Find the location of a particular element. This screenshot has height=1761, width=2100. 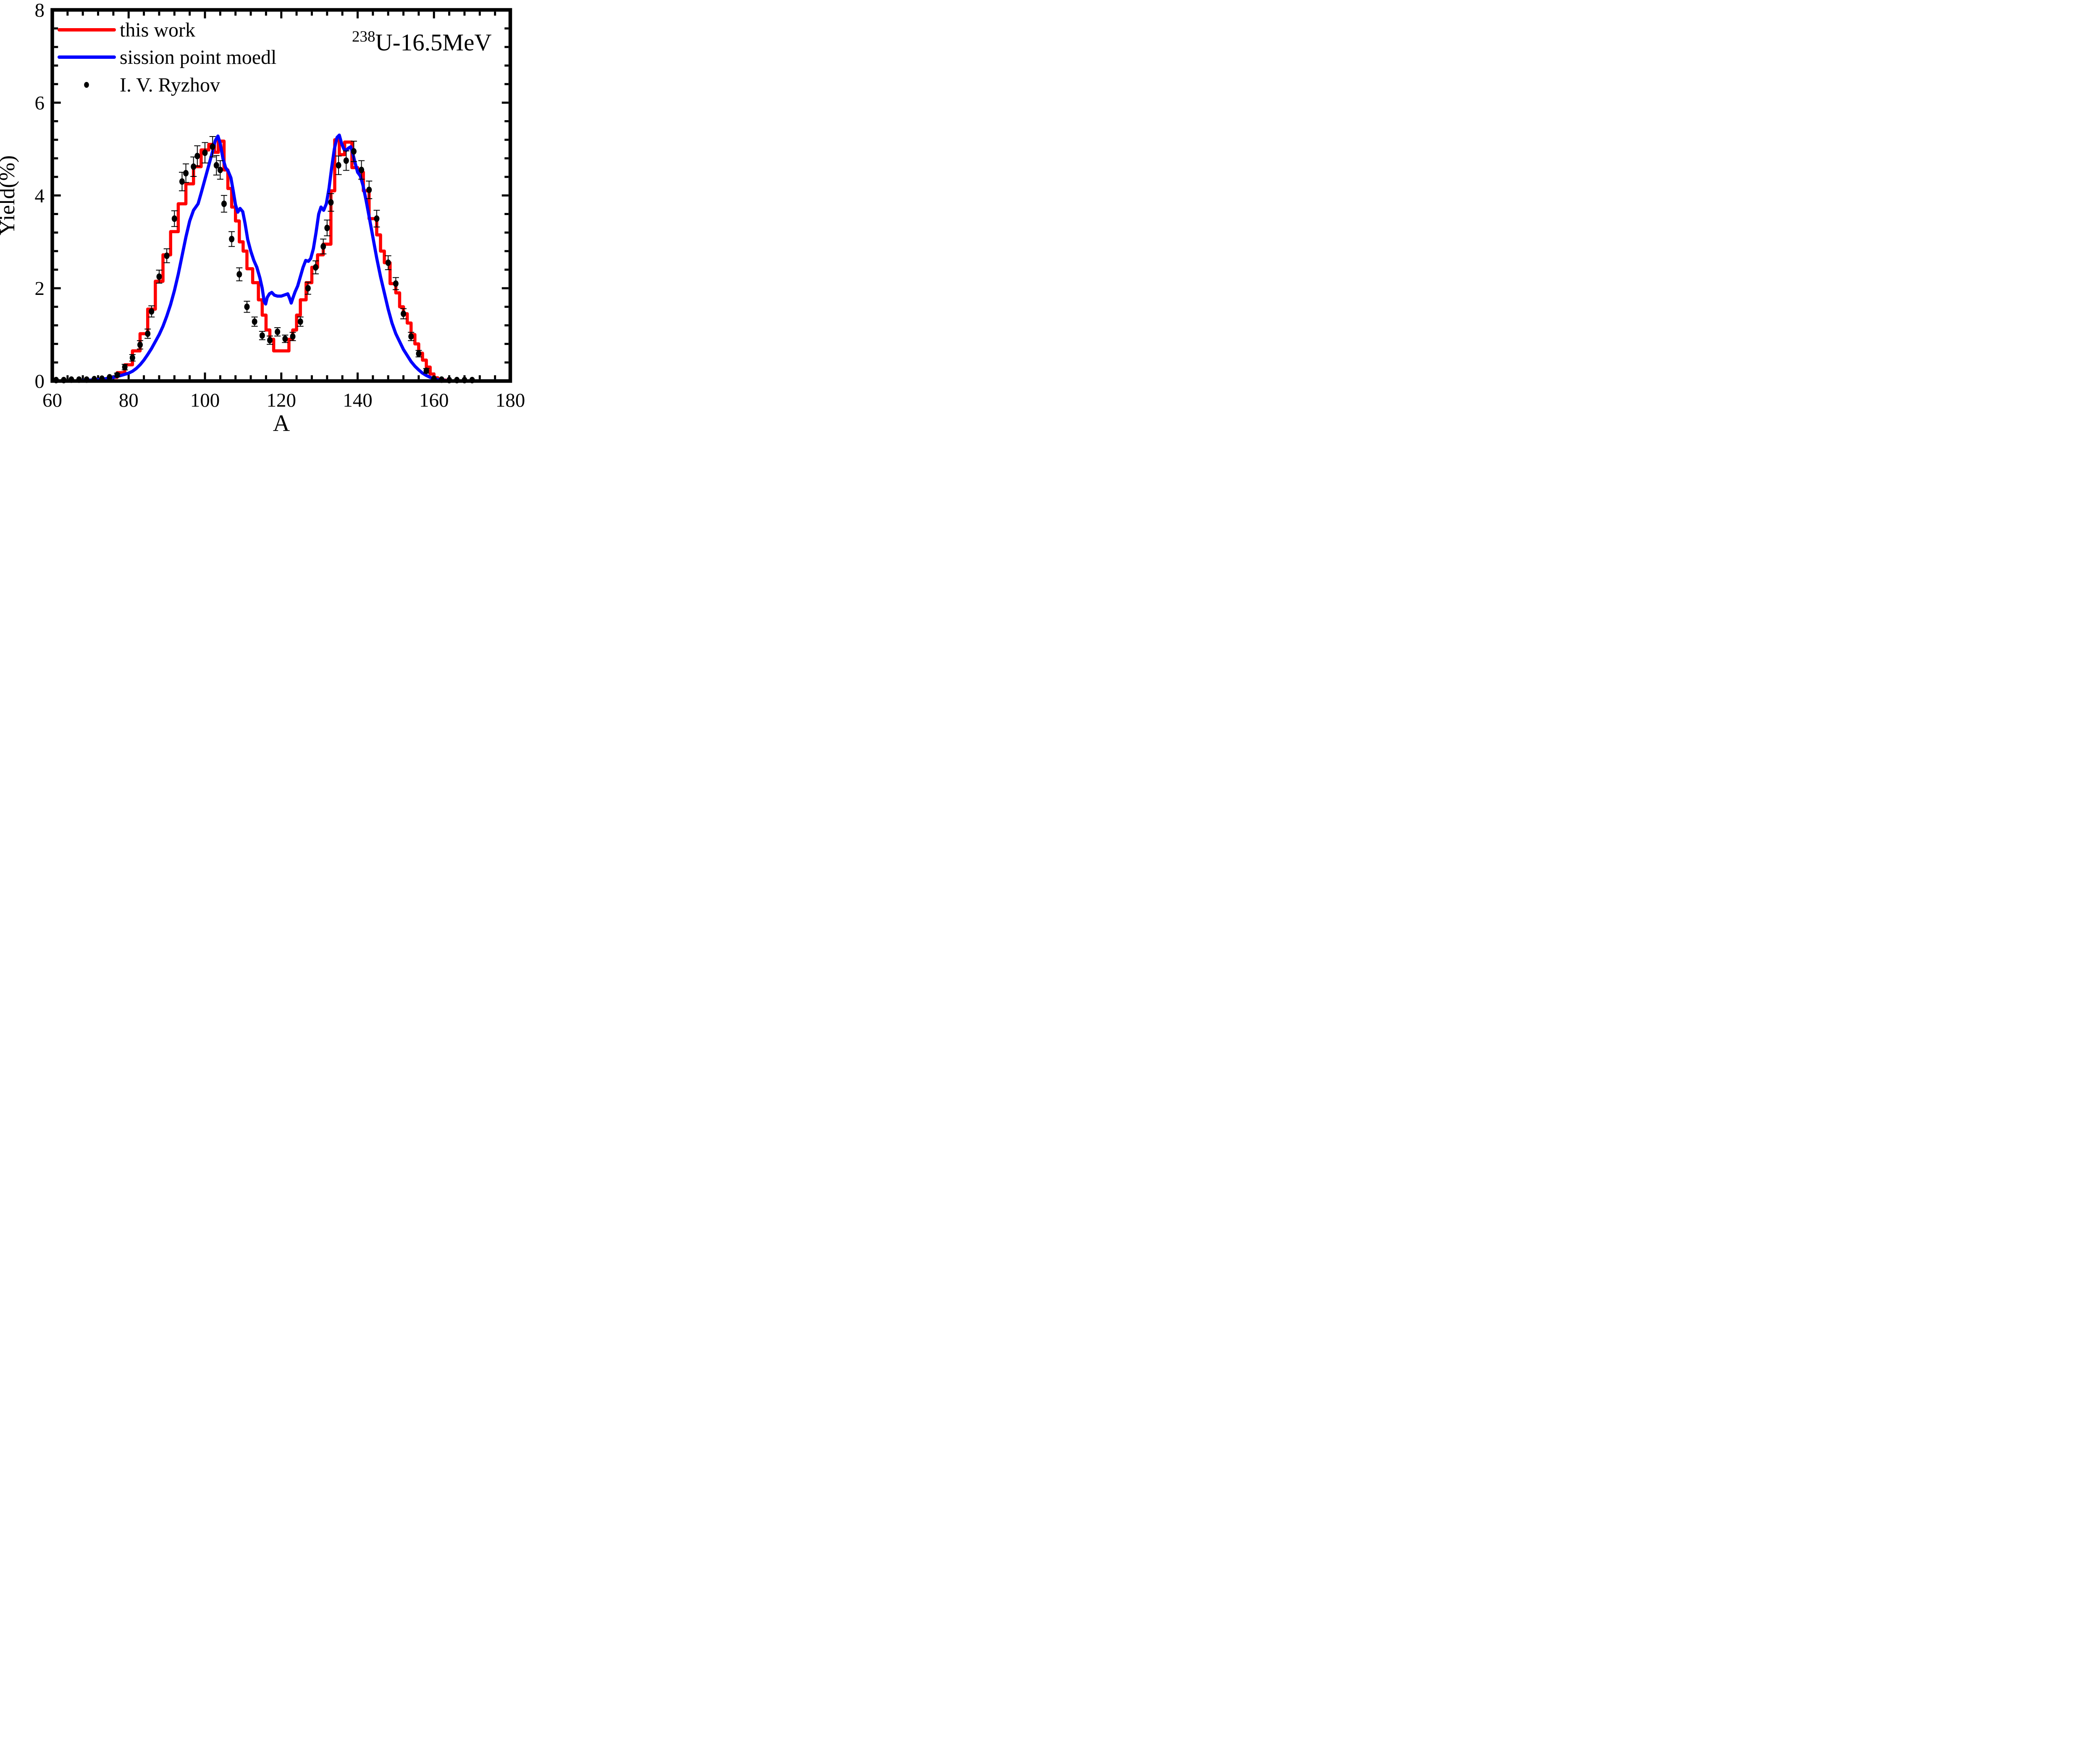

x-axis-title: A is located at coordinates (281, 423).